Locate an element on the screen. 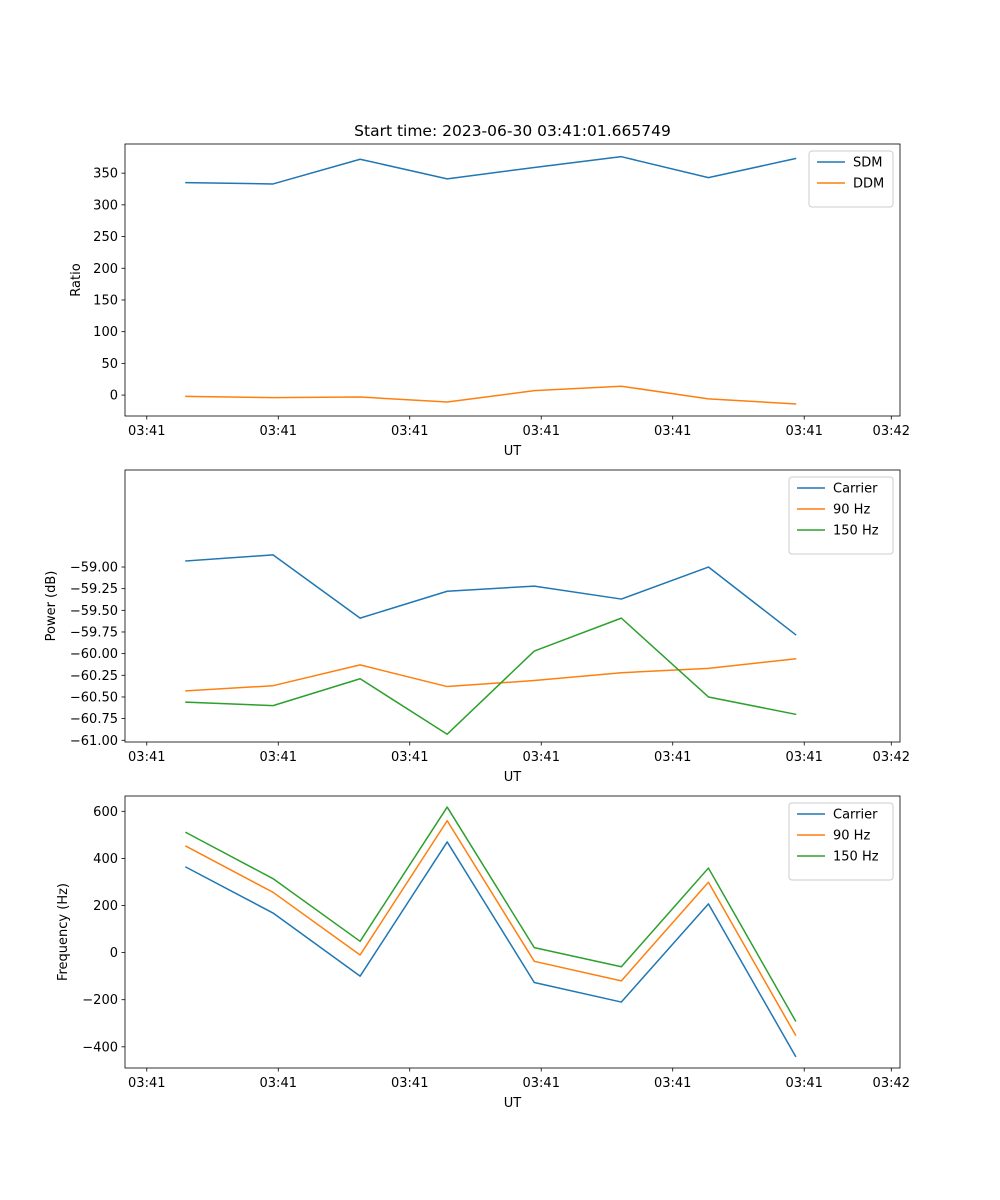  y-tick-label: 250 is located at coordinates (105, 237).